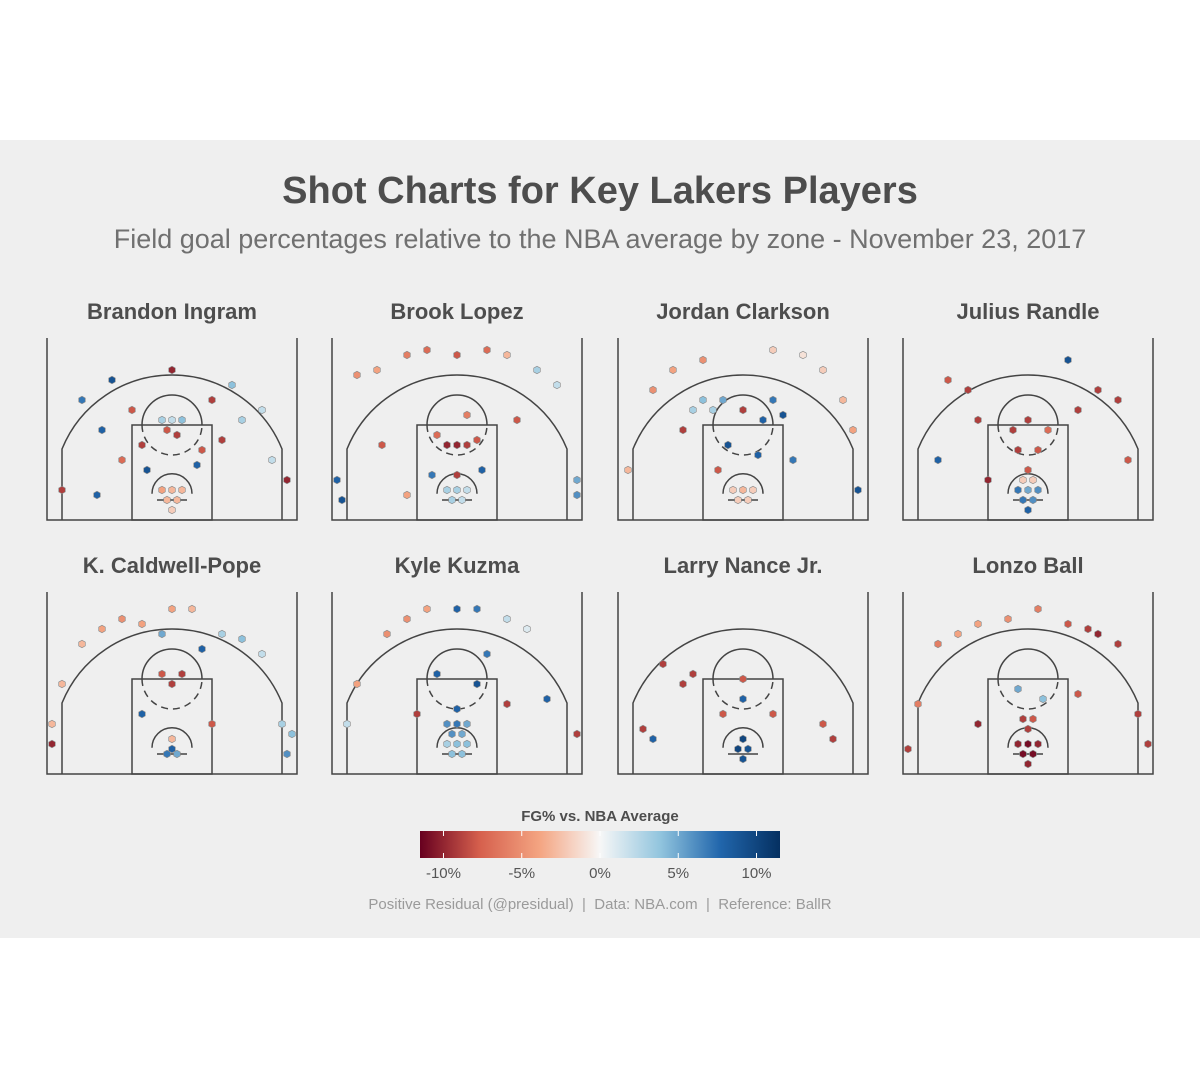  I want to click on player-name: Jordan Clarkson, so click(743, 311).